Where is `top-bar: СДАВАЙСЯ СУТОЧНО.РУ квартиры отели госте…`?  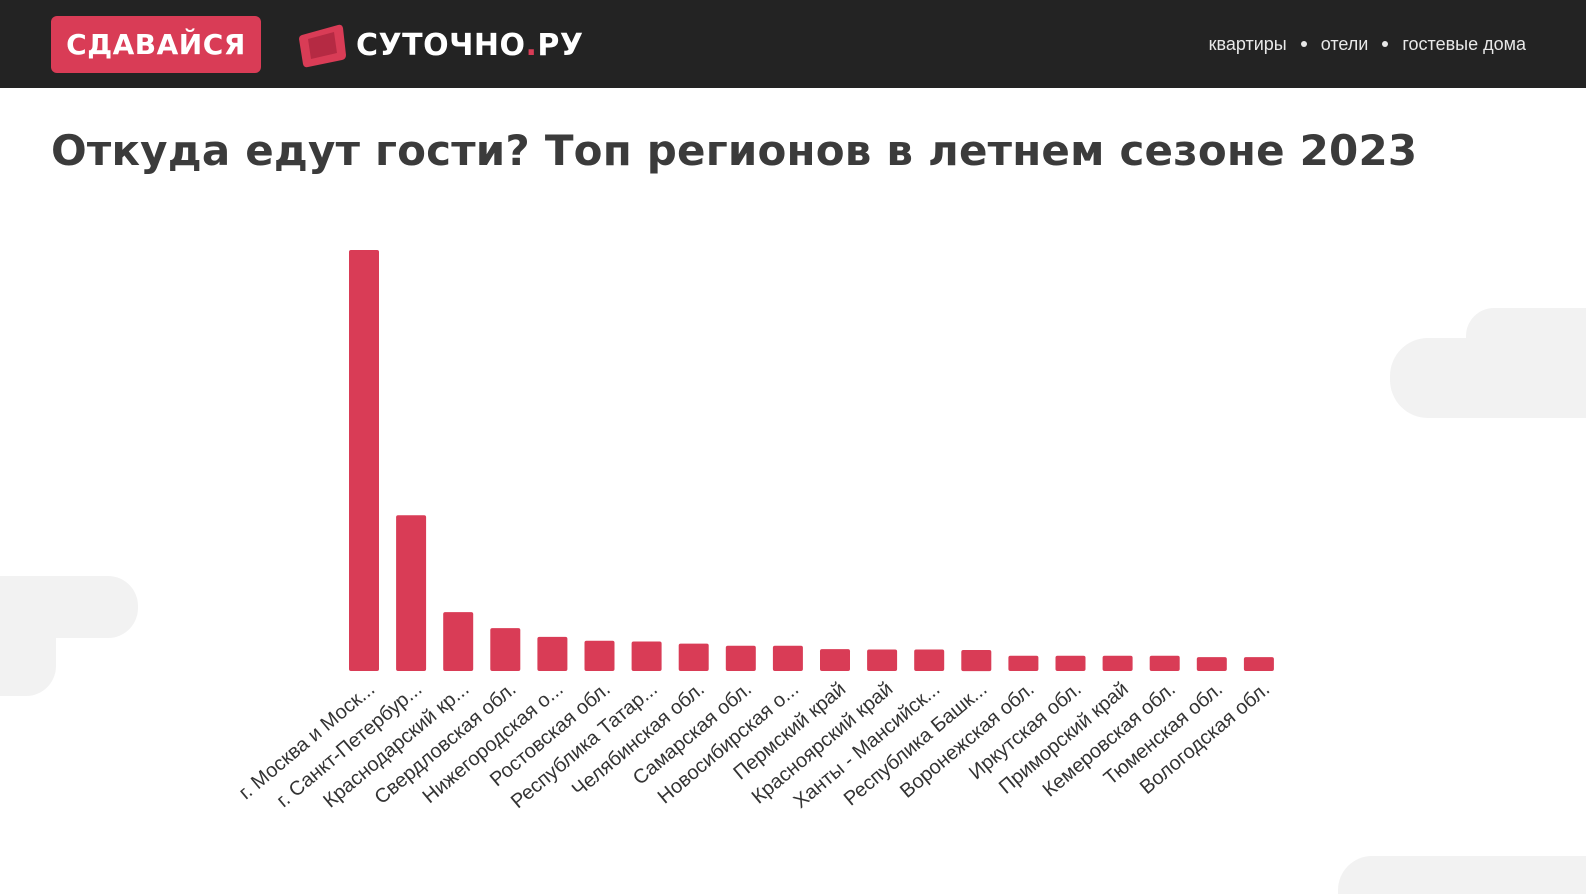
top-bar: СДАВАЙСЯ СУТОЧНО.РУ квартиры отели госте… is located at coordinates (793, 44).